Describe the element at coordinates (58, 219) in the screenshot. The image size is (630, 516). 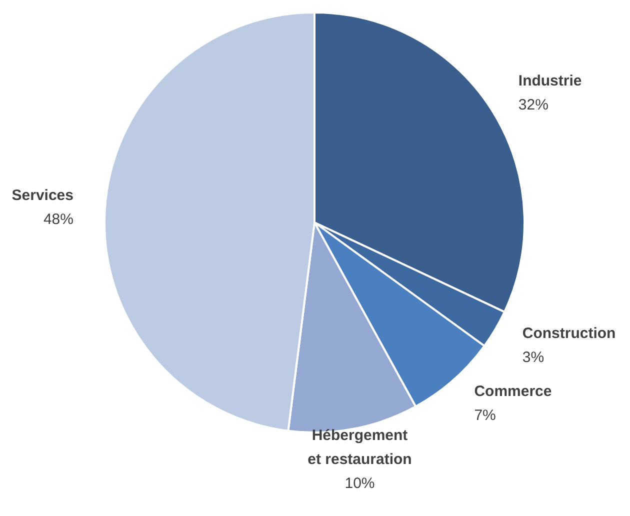
I see `data-label: 48%` at that location.